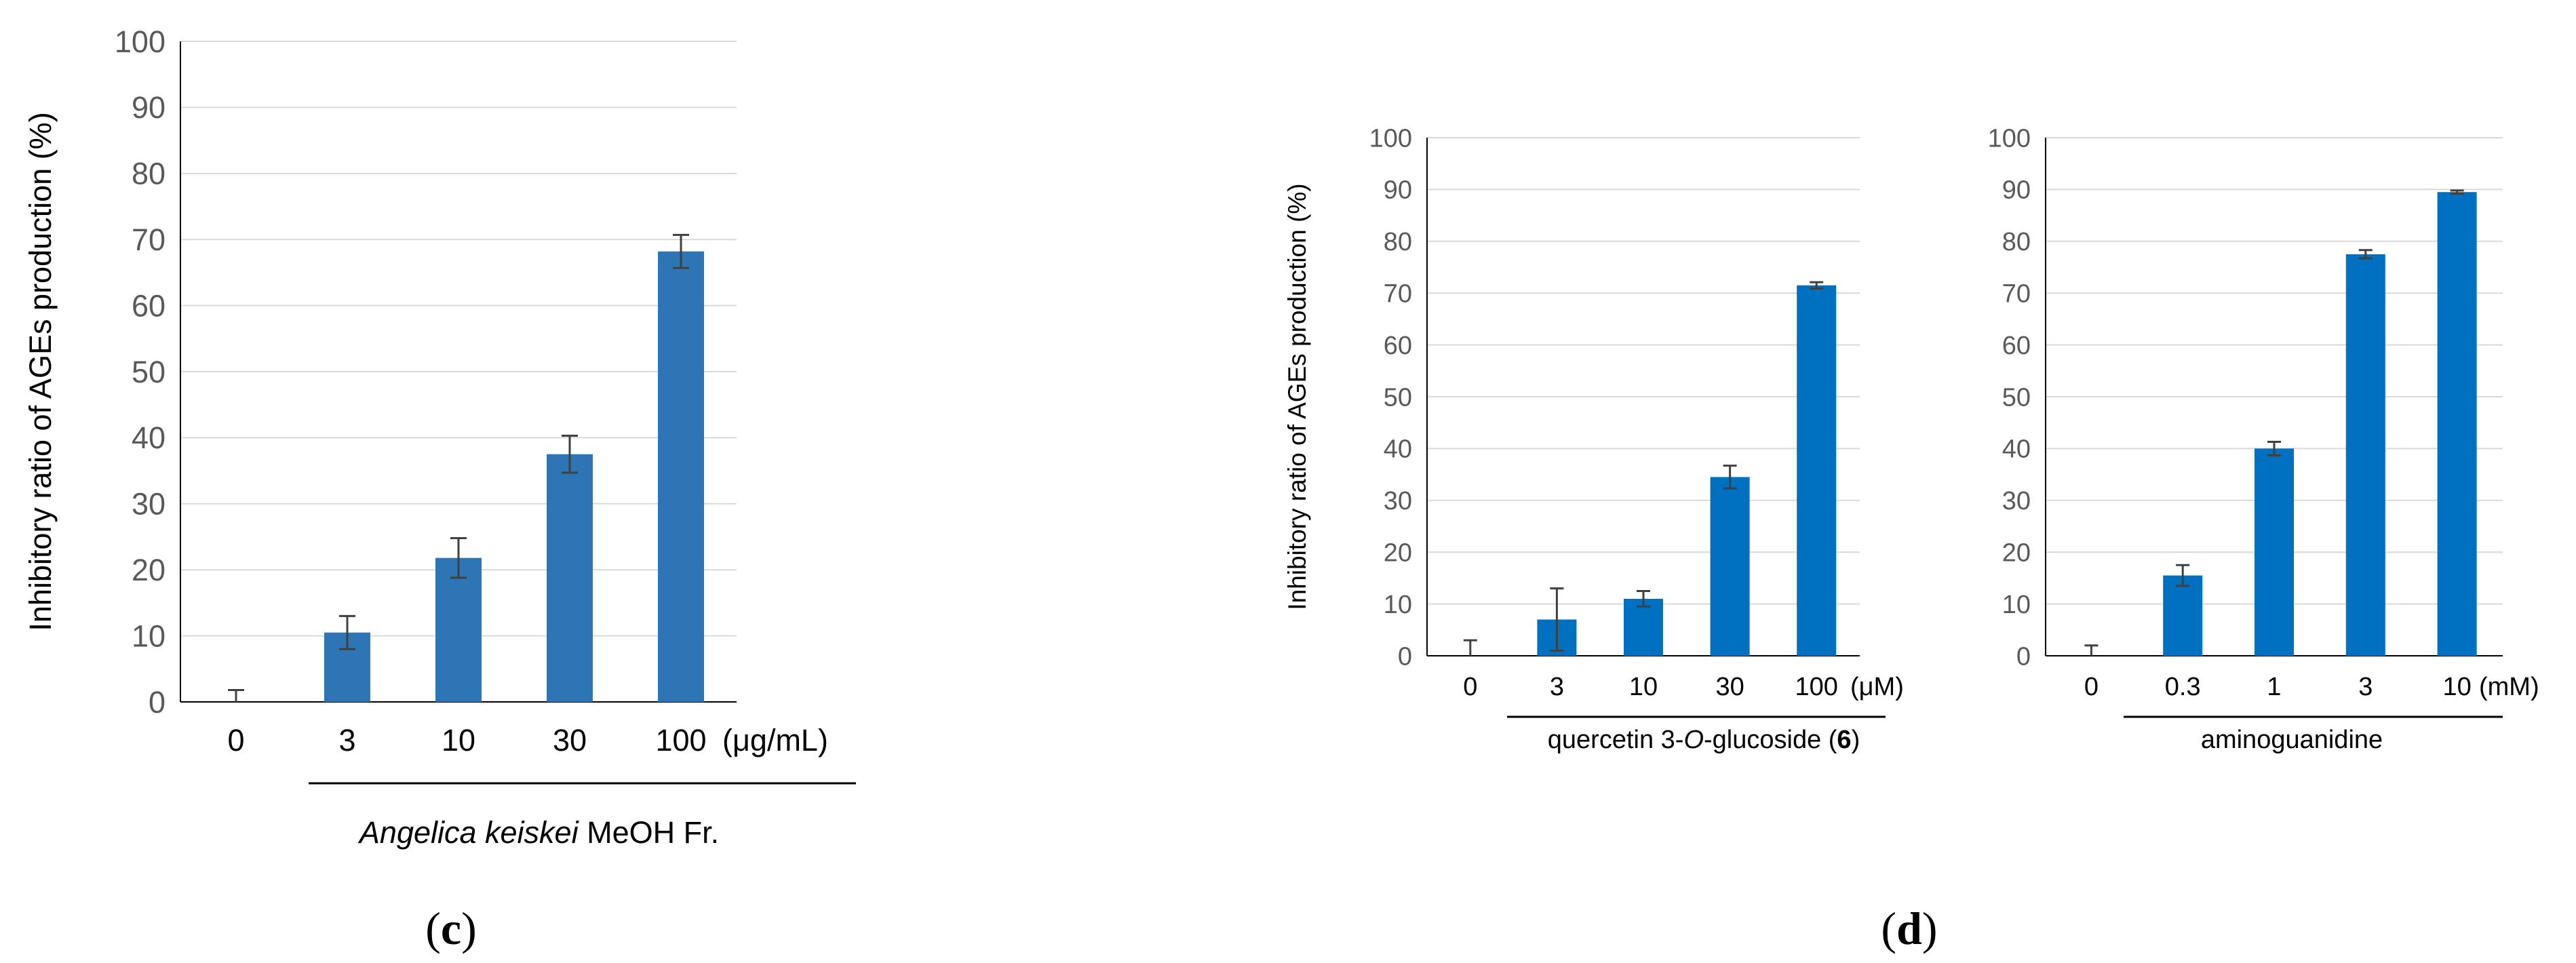  What do you see at coordinates (2263, 421) in the screenshot?
I see `chart-d-aminoguanidine: 0 10 20 30 40 50 60 70 80 90 100 0 0.3 1 3 10 (mM)` at bounding box center [2263, 421].